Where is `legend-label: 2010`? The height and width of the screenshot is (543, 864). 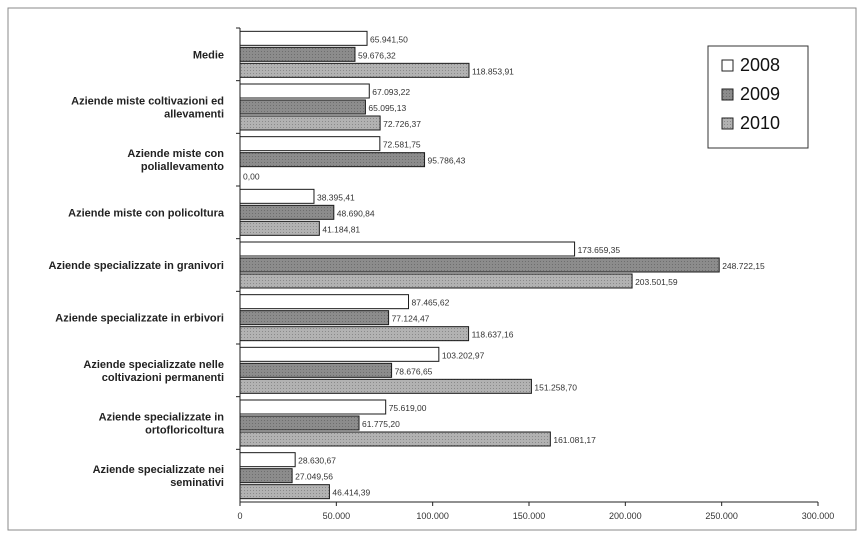 legend-label: 2010 is located at coordinates (760, 123).